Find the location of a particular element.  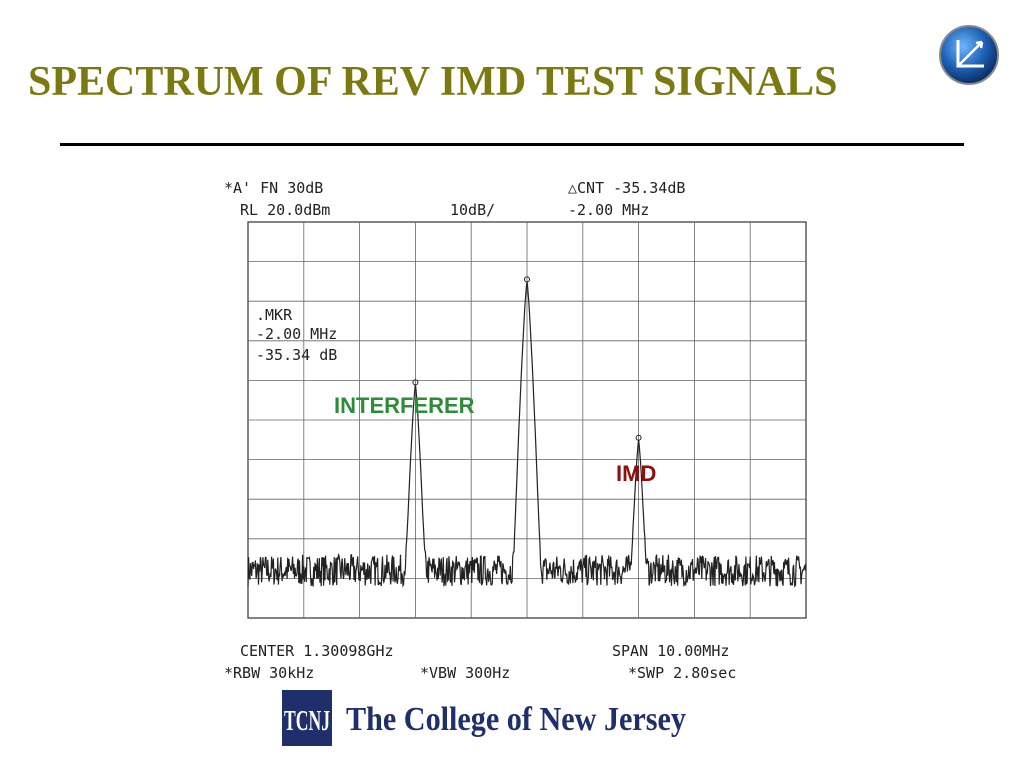

footer-span: SPAN 10.00MHz is located at coordinates (670, 651).